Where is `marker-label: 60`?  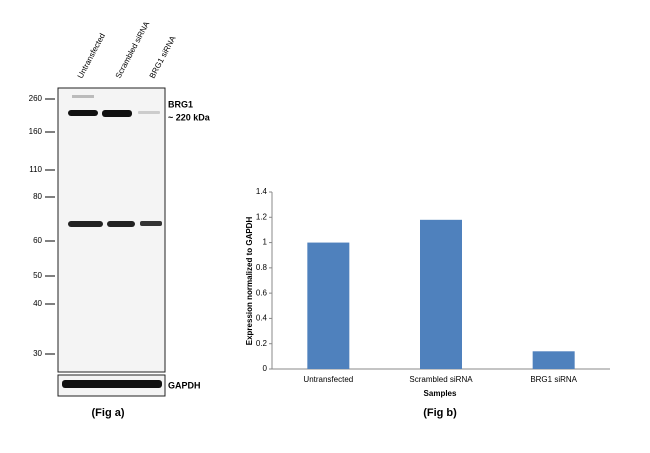
marker-label: 60 is located at coordinates (37, 240).